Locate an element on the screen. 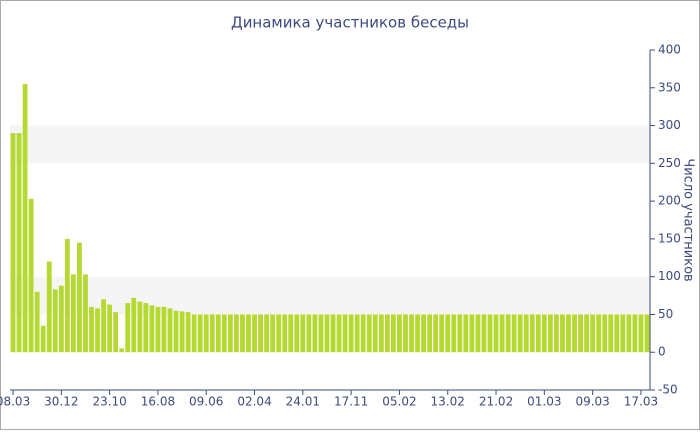 This screenshot has height=434, width=700. x-tick-label: 17.03 is located at coordinates (641, 402).